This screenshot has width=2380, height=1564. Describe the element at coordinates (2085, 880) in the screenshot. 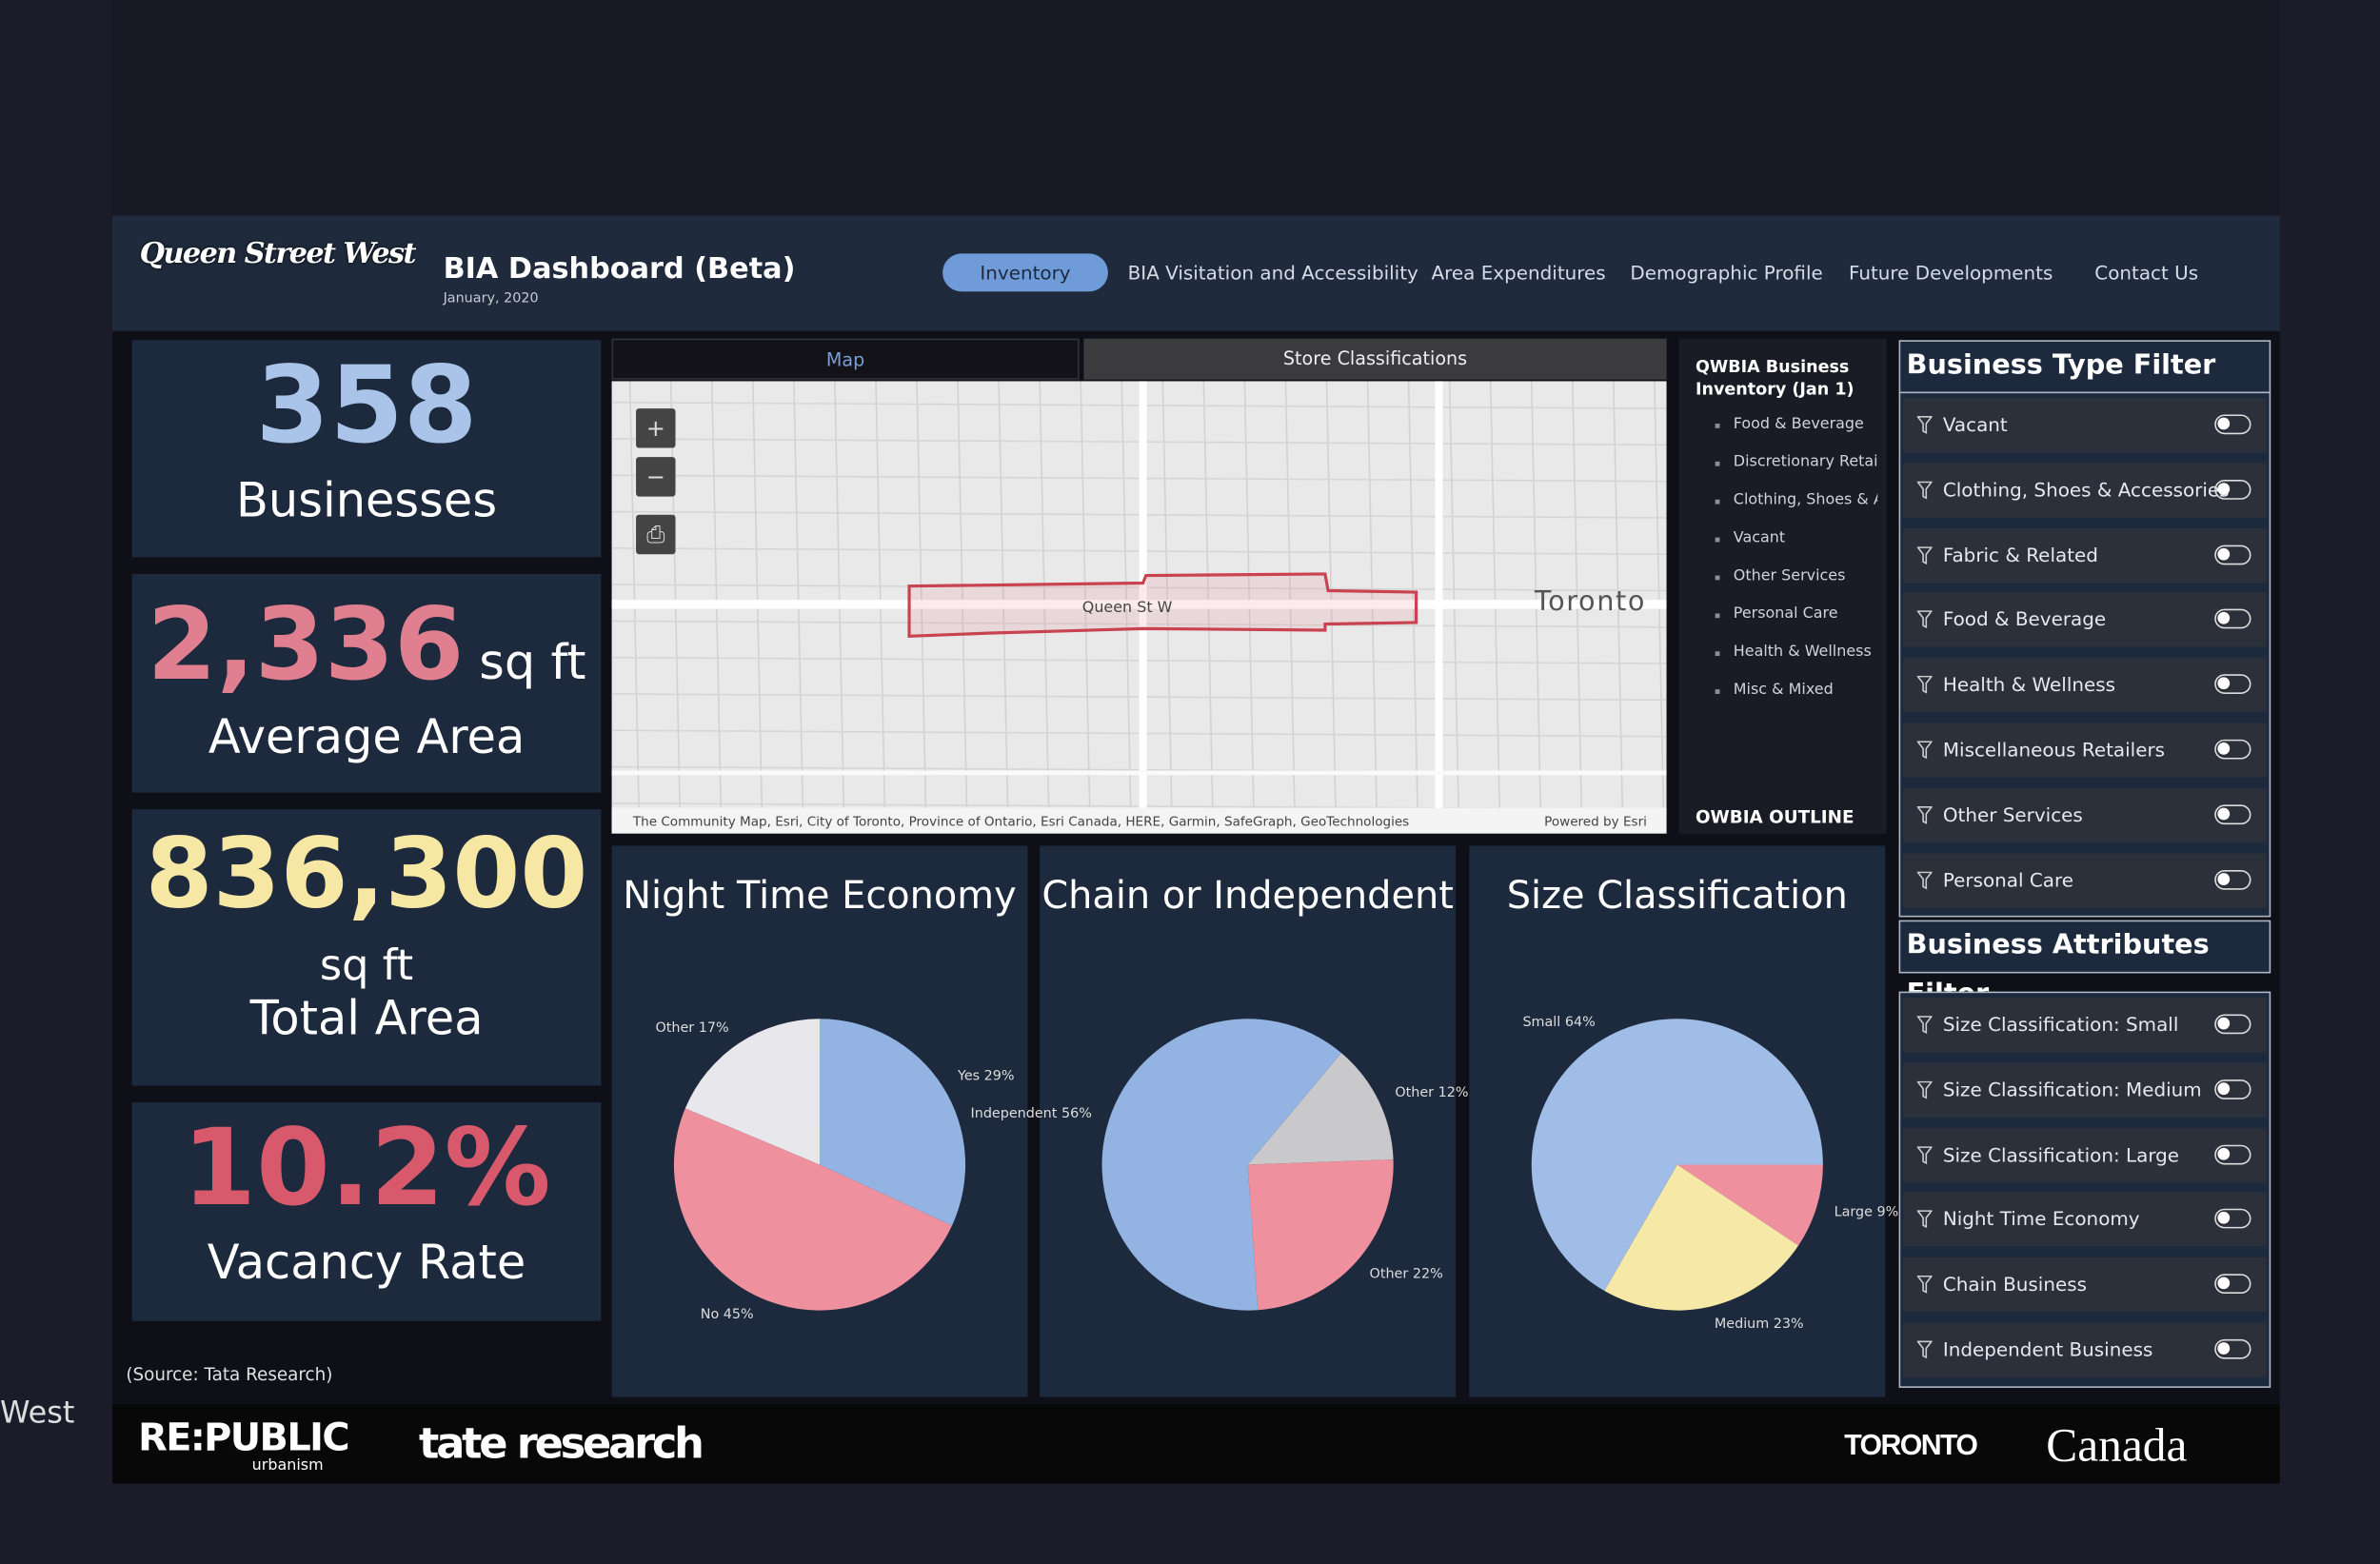

I see `filter-row: Personal Care` at that location.